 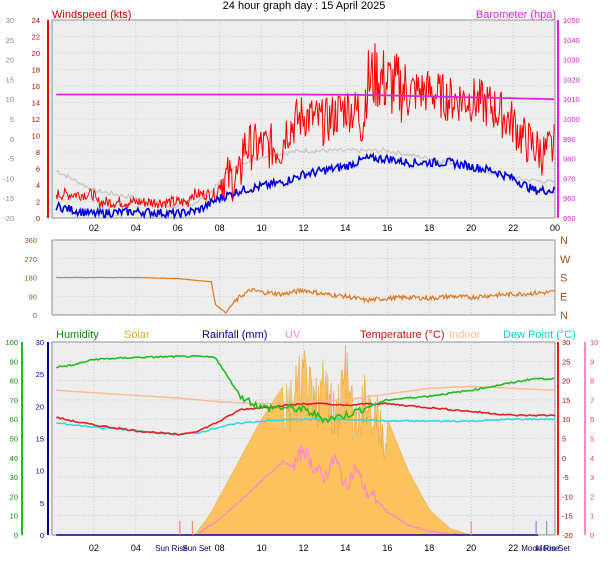 What do you see at coordinates (555, 228) in the screenshot?
I see `x-tick-label: 00` at bounding box center [555, 228].